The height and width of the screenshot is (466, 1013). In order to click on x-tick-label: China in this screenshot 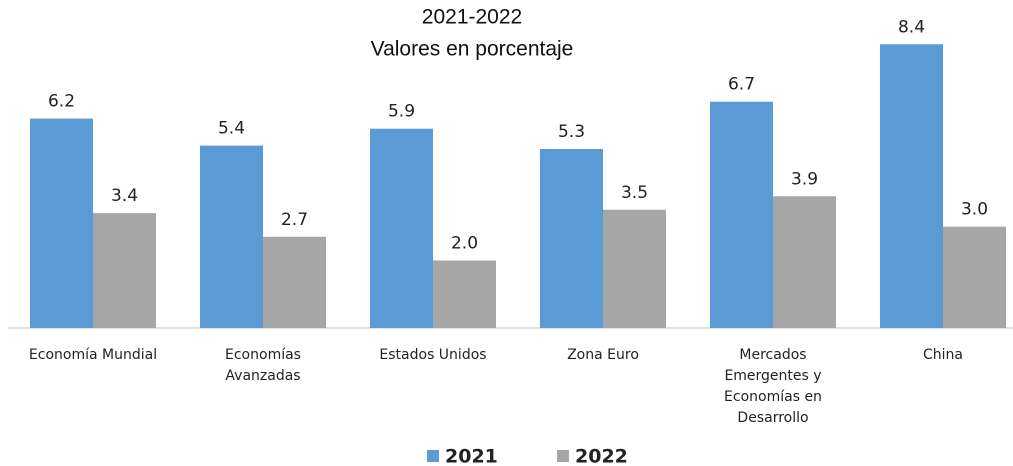, I will do `click(943, 355)`.